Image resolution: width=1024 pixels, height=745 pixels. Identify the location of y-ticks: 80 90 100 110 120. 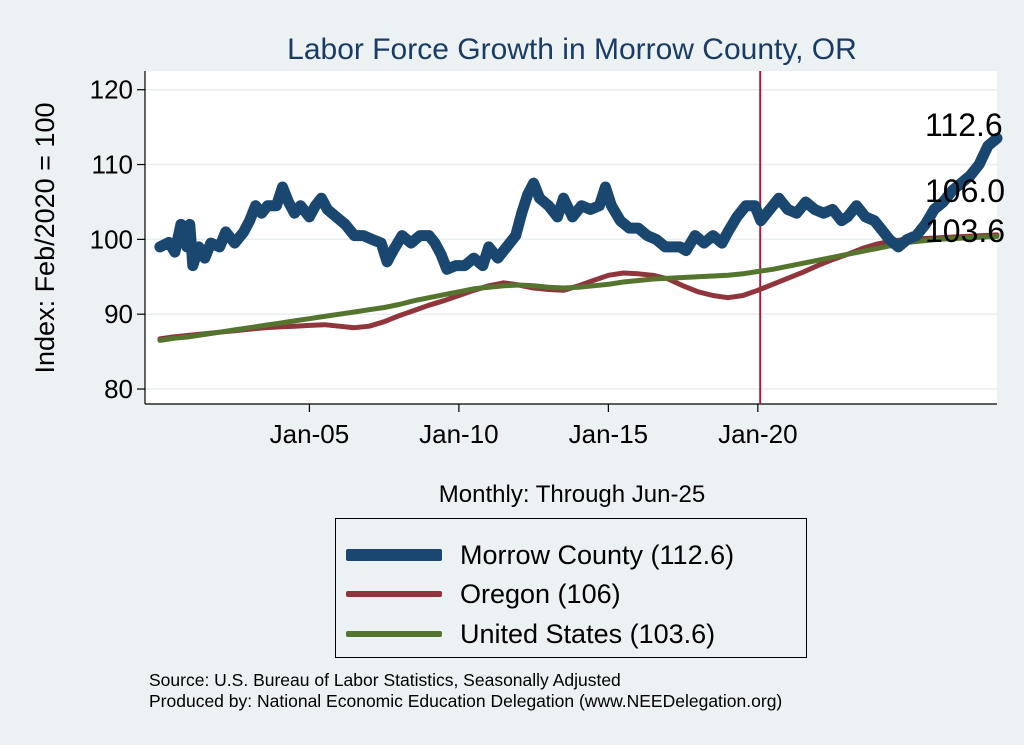
(117, 239).